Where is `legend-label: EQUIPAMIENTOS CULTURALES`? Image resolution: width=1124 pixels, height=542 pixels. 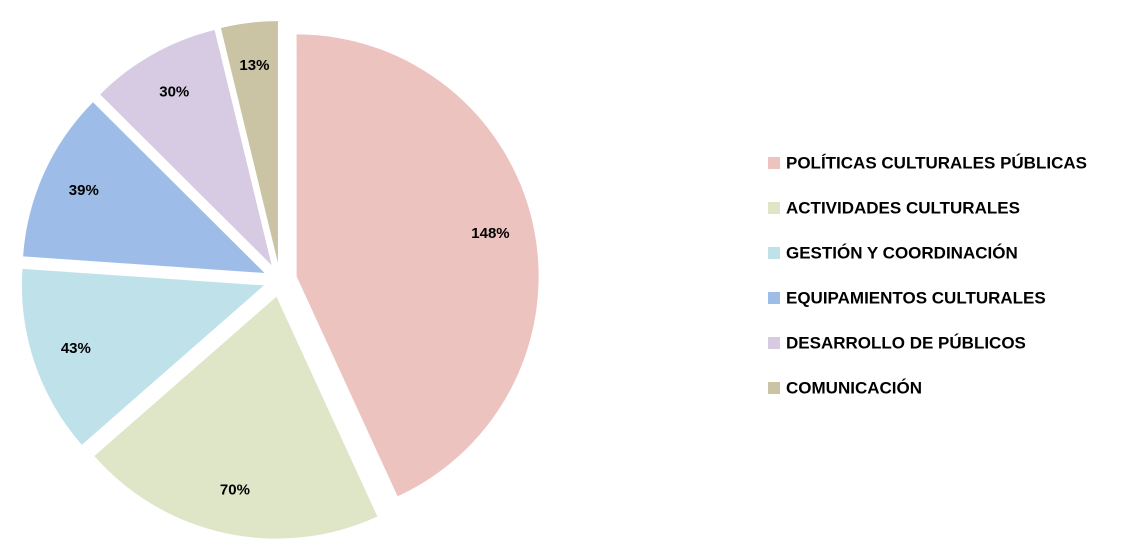 legend-label: EQUIPAMIENTOS CULTURALES is located at coordinates (916, 297).